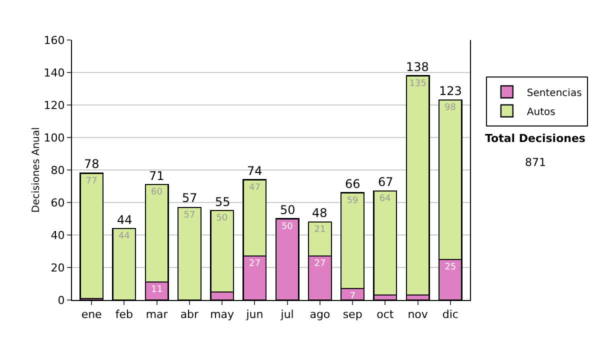 This screenshot has width=600, height=340. I want to click on total-label: 55, so click(222, 202).